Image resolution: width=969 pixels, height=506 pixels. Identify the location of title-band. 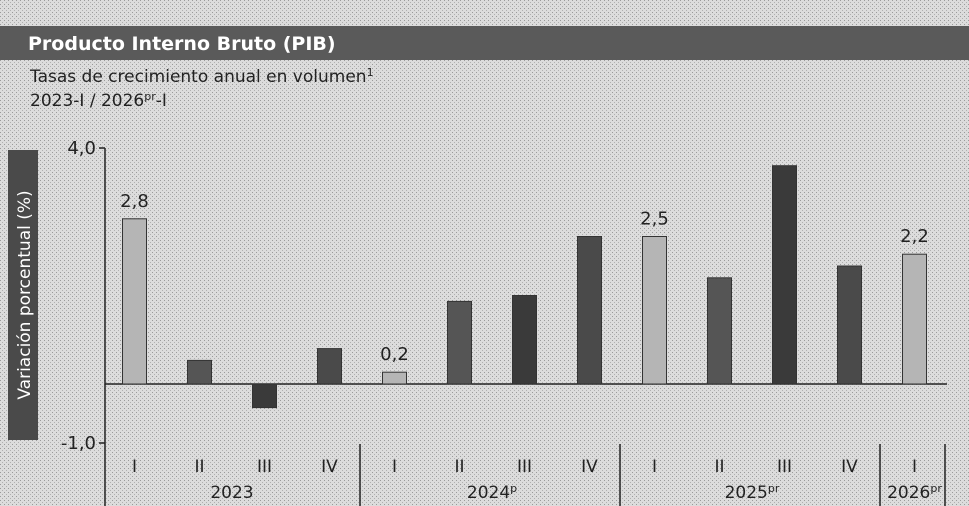
(484, 43).